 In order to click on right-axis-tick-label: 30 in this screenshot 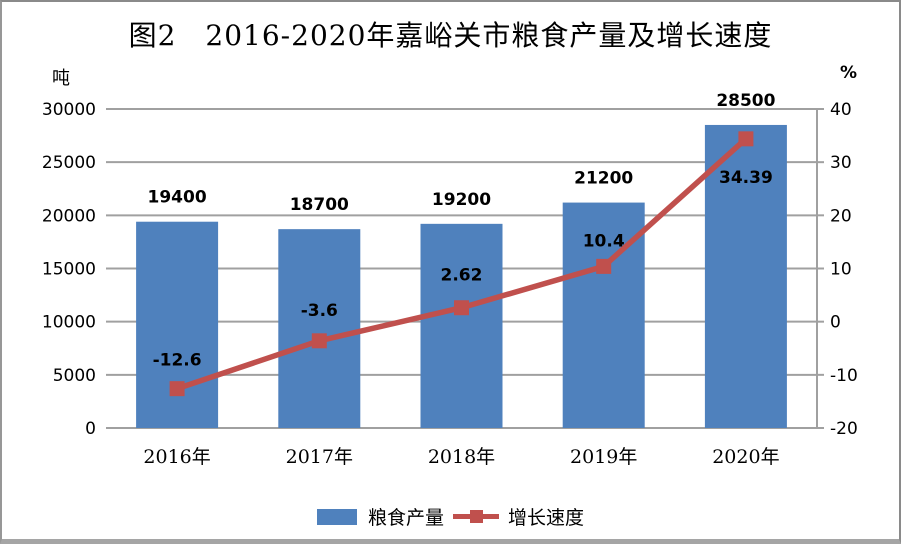, I will do `click(841, 163)`.